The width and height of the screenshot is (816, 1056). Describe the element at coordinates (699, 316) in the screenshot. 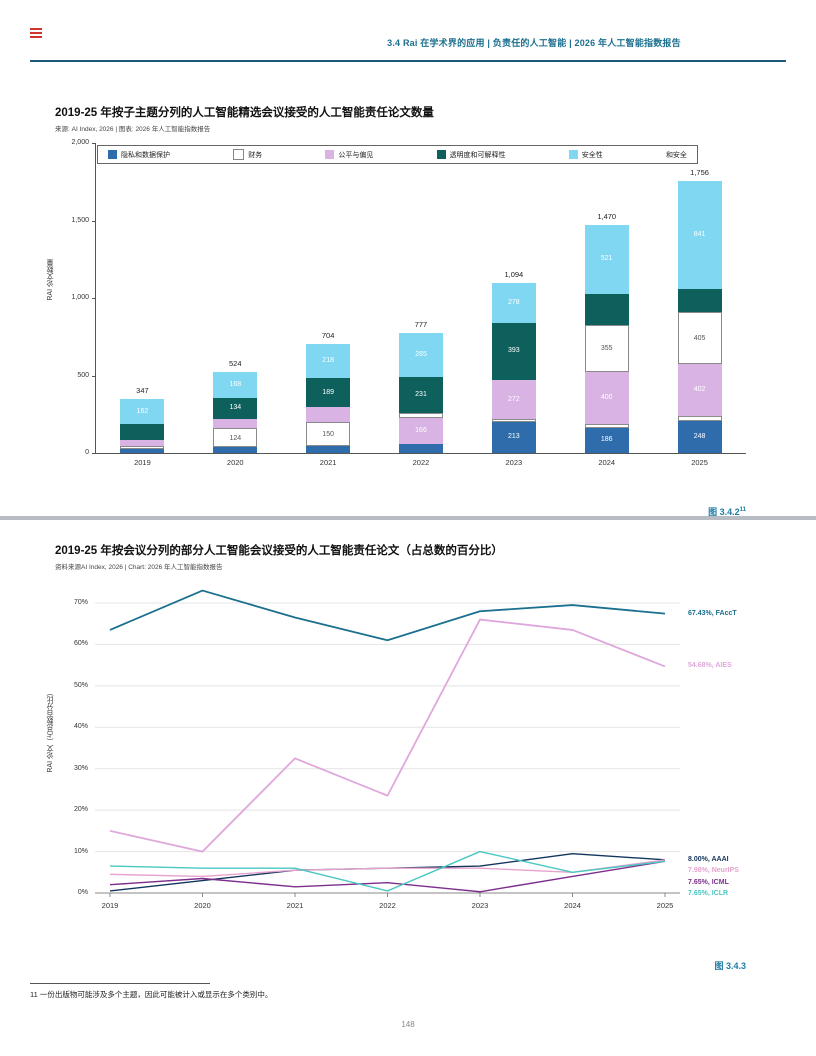

I see `bar-2025: 248 402 405 841` at that location.